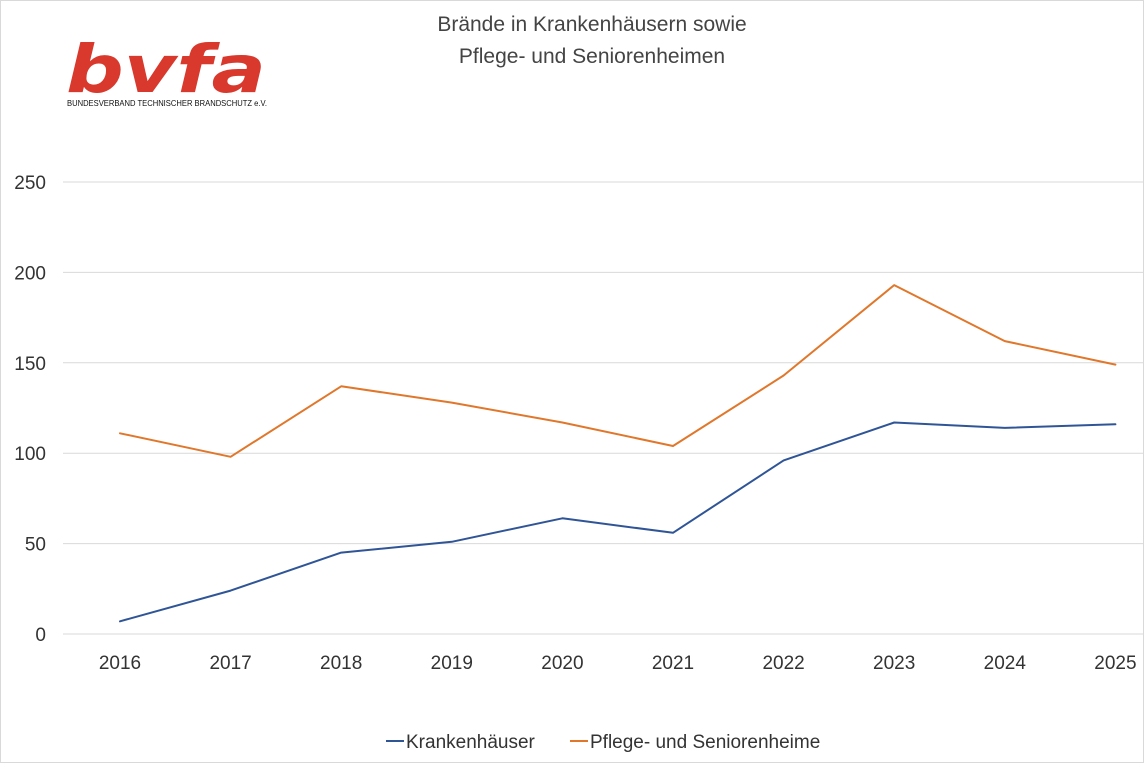 The image size is (1144, 763). I want to click on logo-wordmark: bvfa, so click(166, 69).